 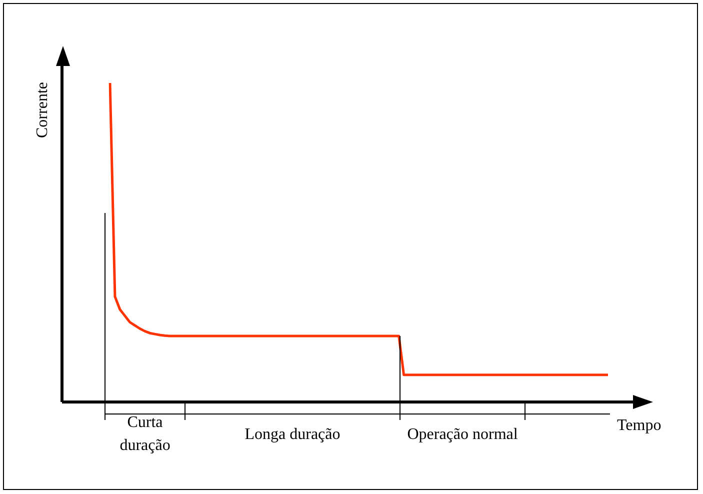 What do you see at coordinates (639, 425) in the screenshot?
I see `x-axis-title: Tempo` at bounding box center [639, 425].